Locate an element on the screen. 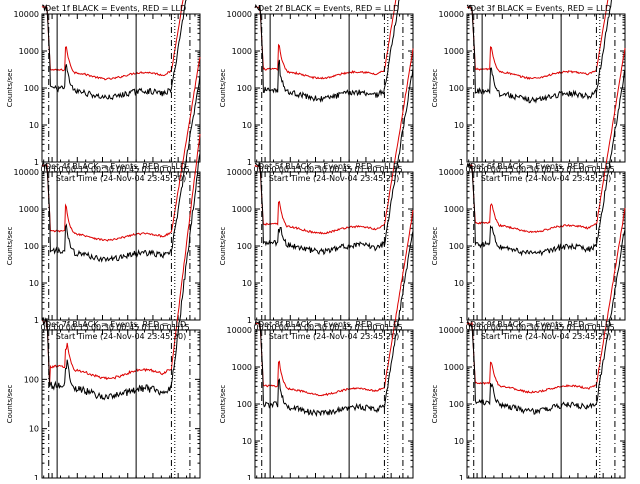 This screenshot has height=484, width=640. panel-title: Det 4f BLACK = Events, RED = LLD is located at coordinates (115, 166).